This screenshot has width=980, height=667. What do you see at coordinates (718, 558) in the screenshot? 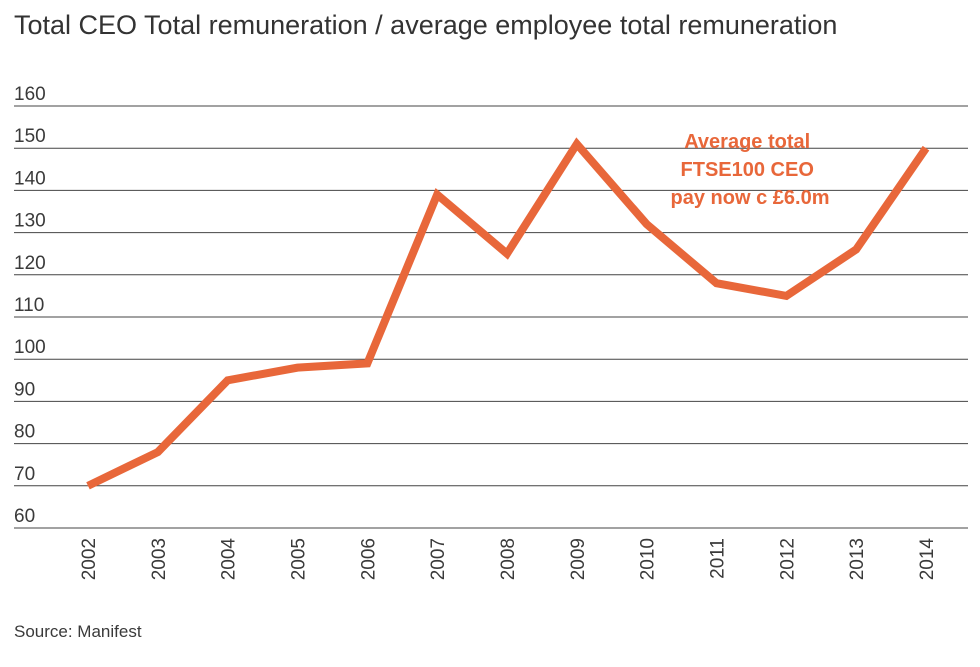
I see `x-tick-label: 2011` at bounding box center [718, 558].